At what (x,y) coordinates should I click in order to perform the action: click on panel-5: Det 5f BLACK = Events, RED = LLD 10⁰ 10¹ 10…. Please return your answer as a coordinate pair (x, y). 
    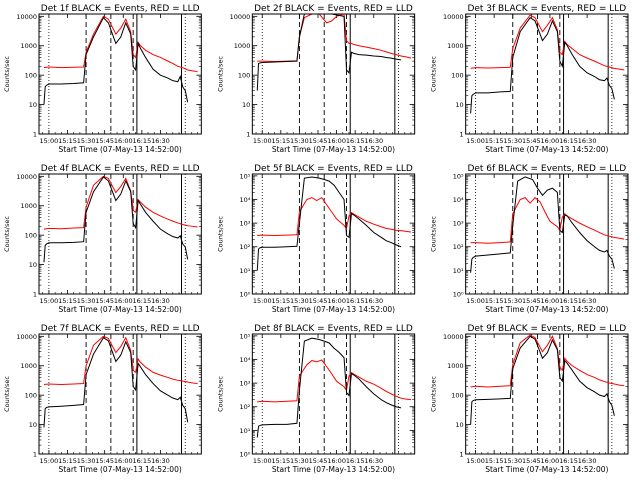
    Looking at the image, I should click on (316, 239).